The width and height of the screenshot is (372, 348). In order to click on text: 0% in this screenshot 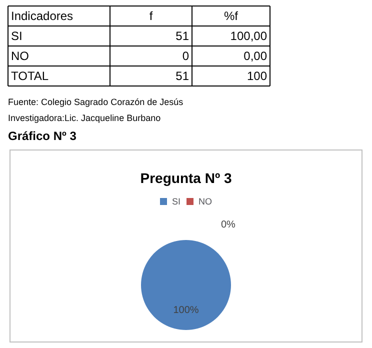, I will do `click(228, 225)`.